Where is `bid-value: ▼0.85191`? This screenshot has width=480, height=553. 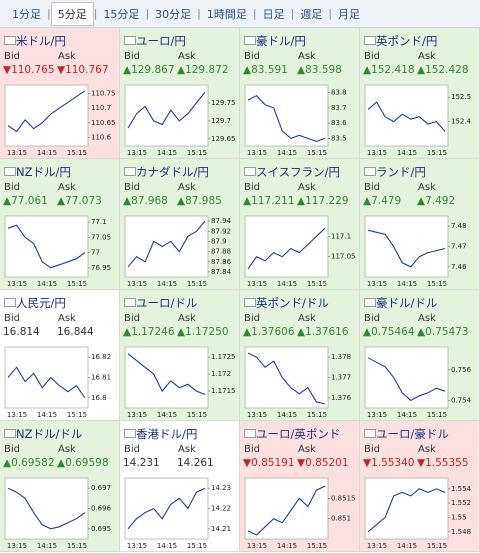
bid-value: ▼0.85191 is located at coordinates (269, 463).